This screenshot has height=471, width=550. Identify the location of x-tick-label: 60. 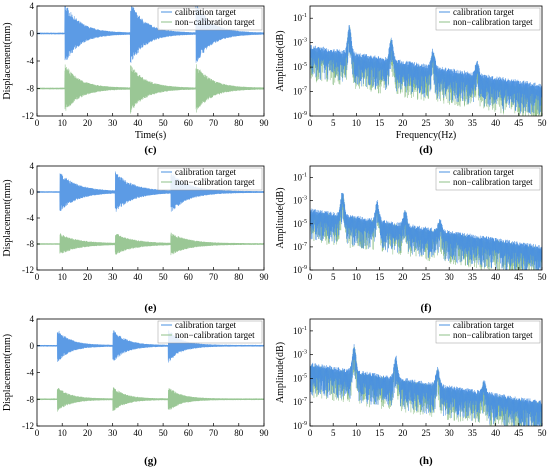
(189, 433).